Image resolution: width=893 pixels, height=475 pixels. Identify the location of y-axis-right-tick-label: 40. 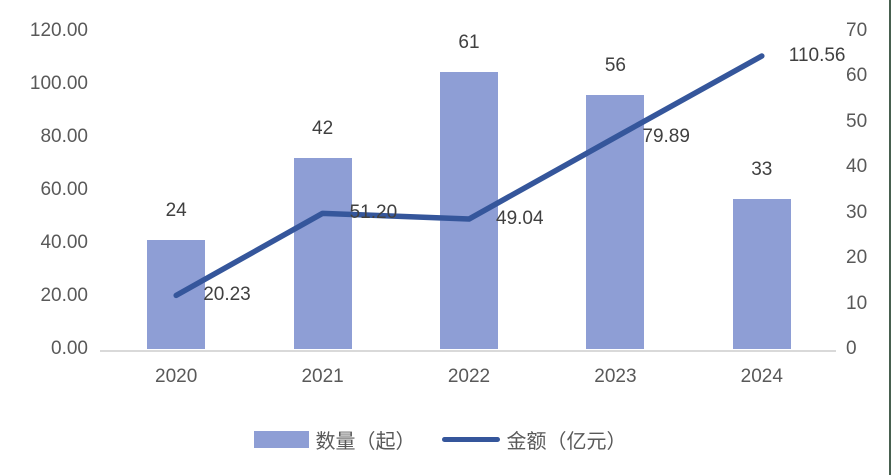
(857, 167).